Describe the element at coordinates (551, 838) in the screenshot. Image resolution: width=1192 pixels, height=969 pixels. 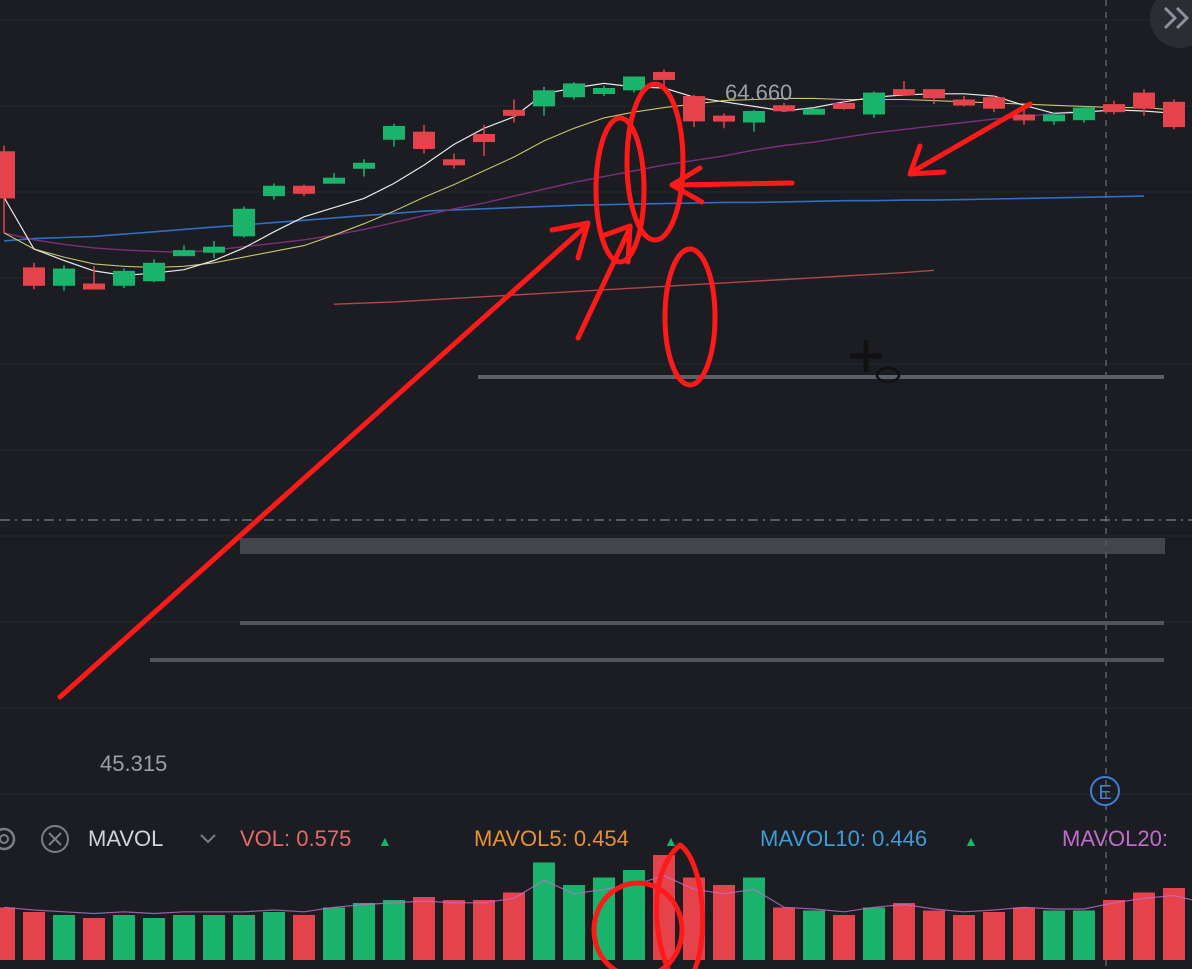
I see `mavol5-value-label: MAVOL5: 0.454` at that location.